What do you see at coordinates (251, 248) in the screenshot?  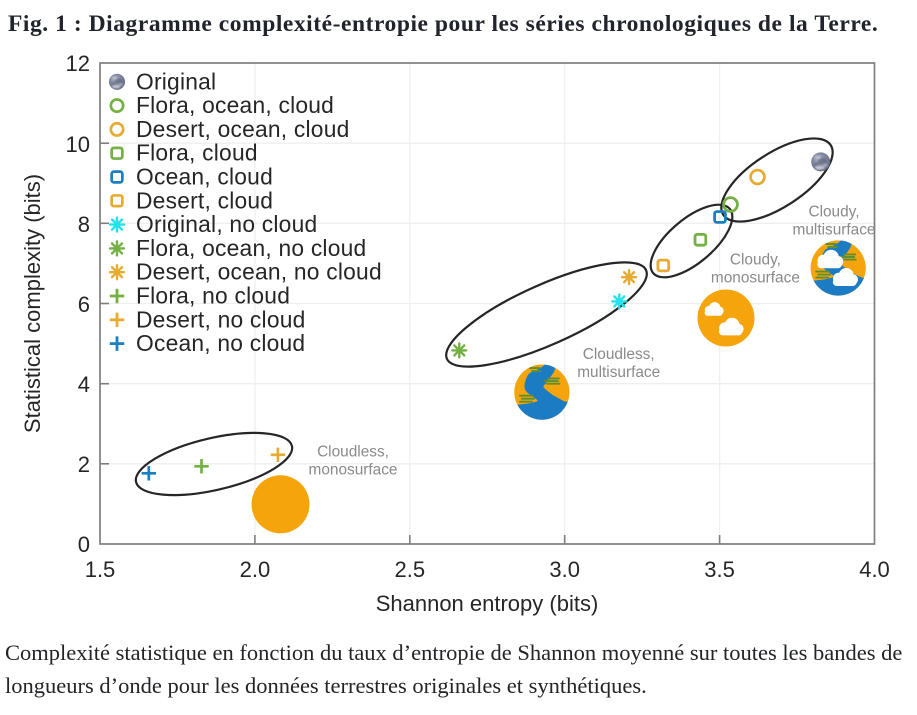 I see `svg-text: Flora, ocean, no cloud` at bounding box center [251, 248].